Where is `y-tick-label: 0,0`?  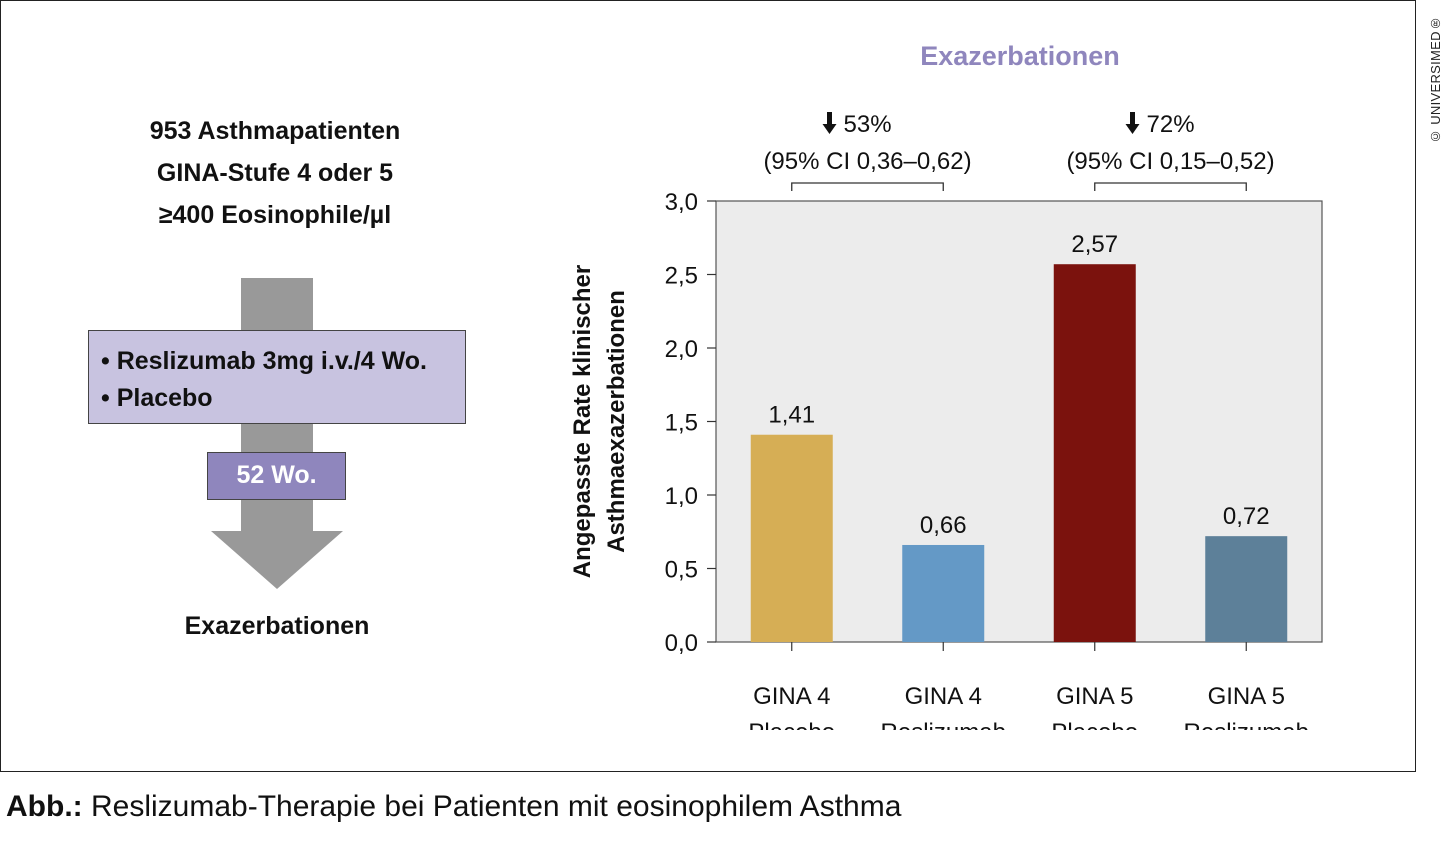
y-tick-label: 0,0 is located at coordinates (681, 643).